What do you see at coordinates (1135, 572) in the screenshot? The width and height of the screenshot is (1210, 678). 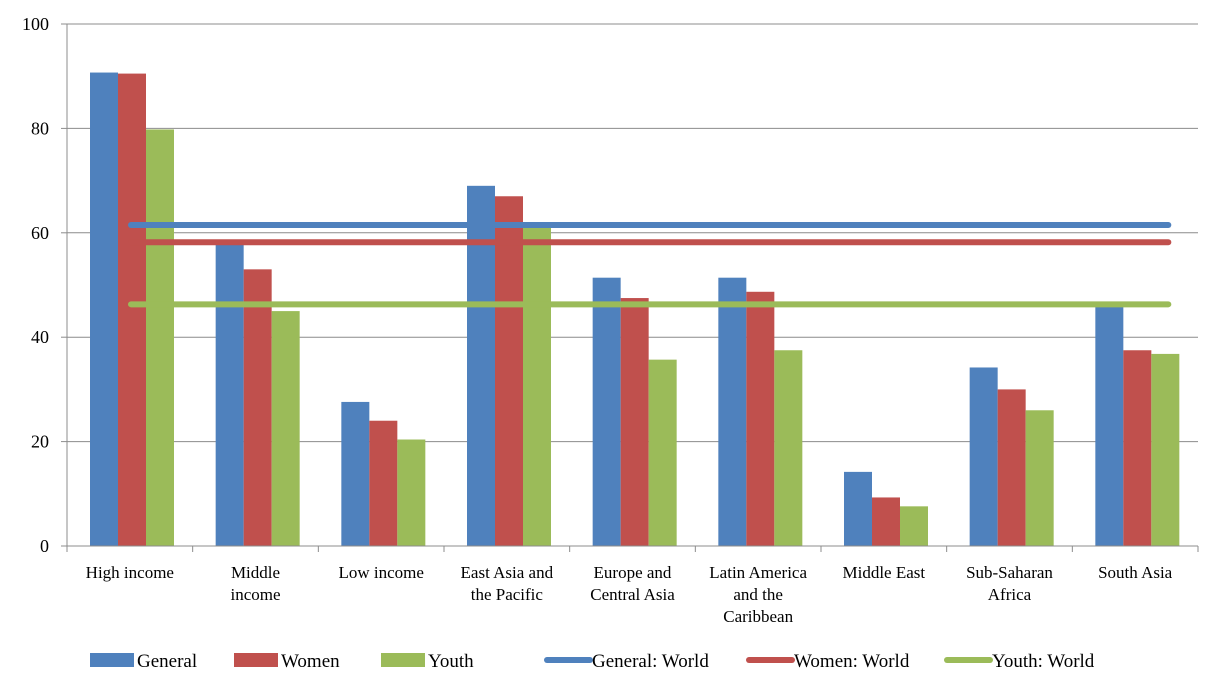 I see `x-tick-label: South Asia` at bounding box center [1135, 572].